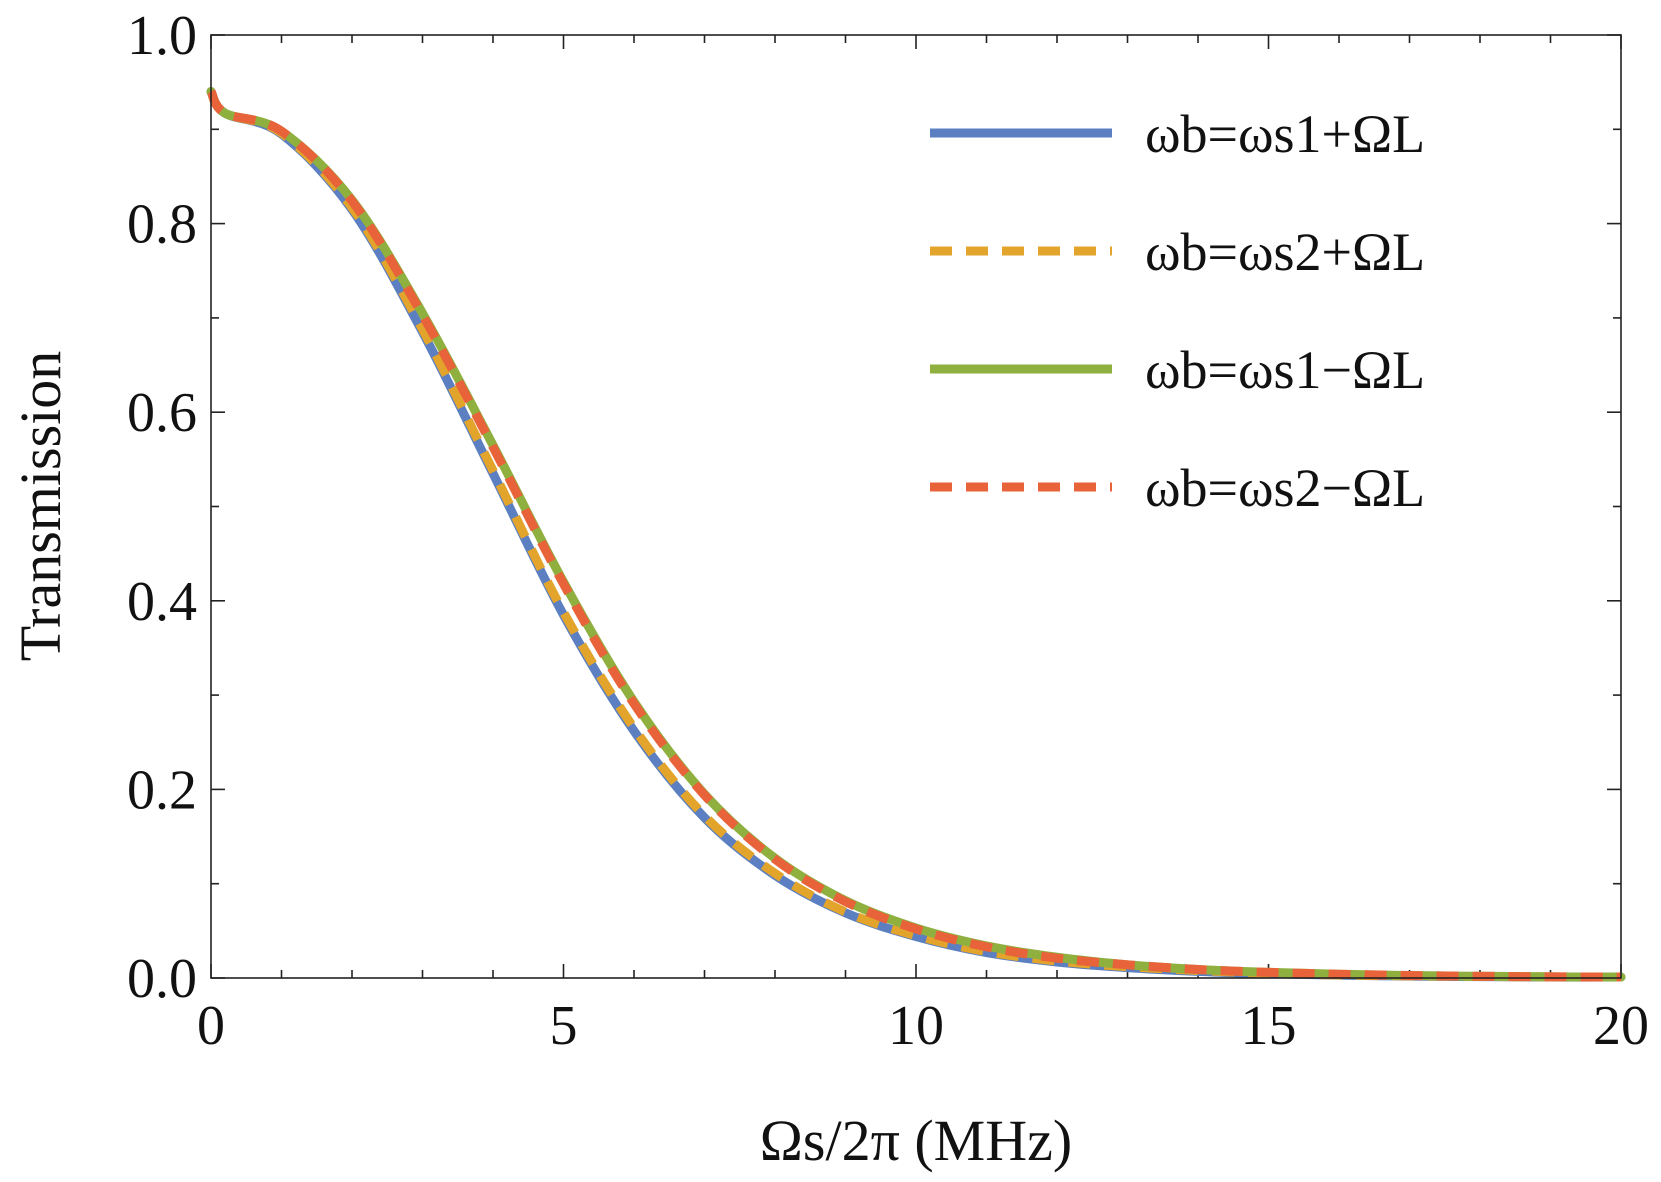  I want to click on x-tick-label: 5, so click(564, 1026).